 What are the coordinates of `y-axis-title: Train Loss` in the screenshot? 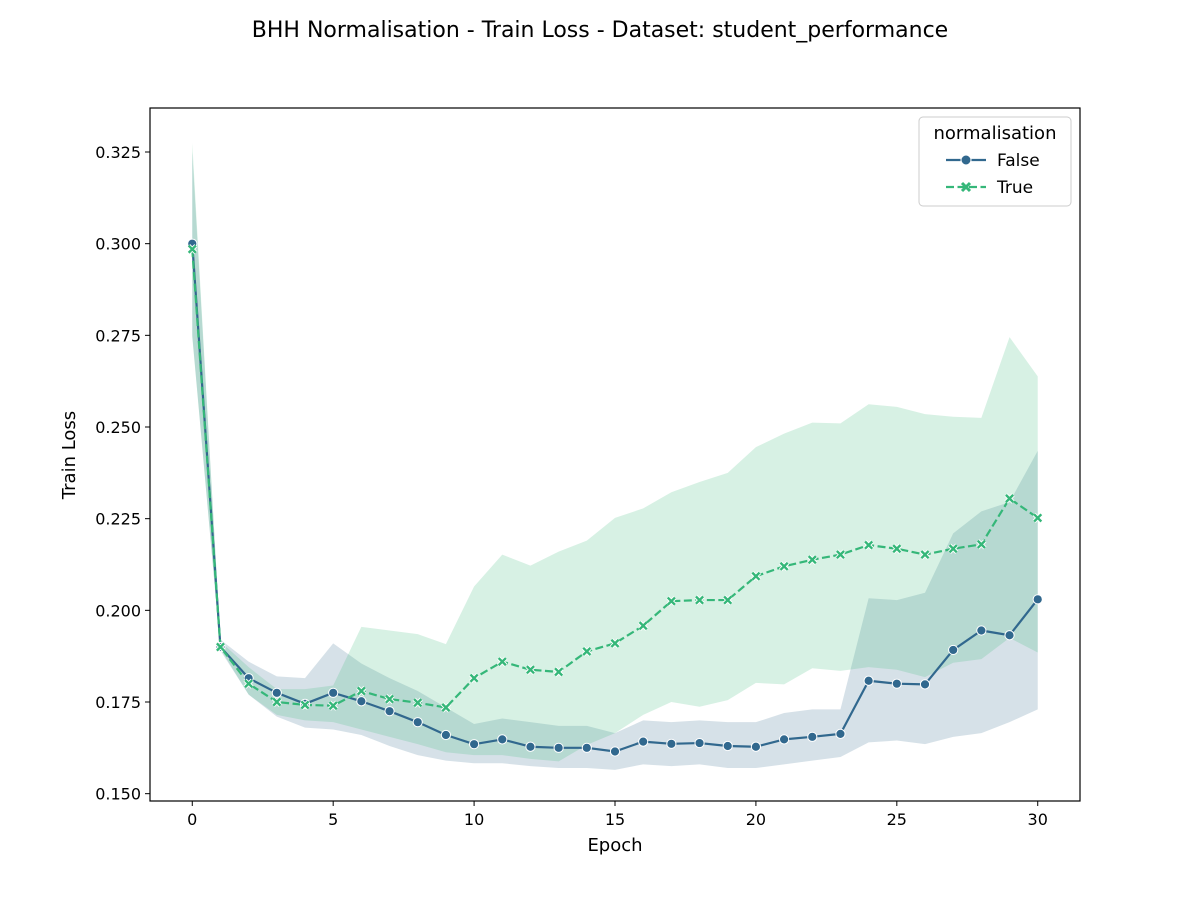 It's located at (69, 455).